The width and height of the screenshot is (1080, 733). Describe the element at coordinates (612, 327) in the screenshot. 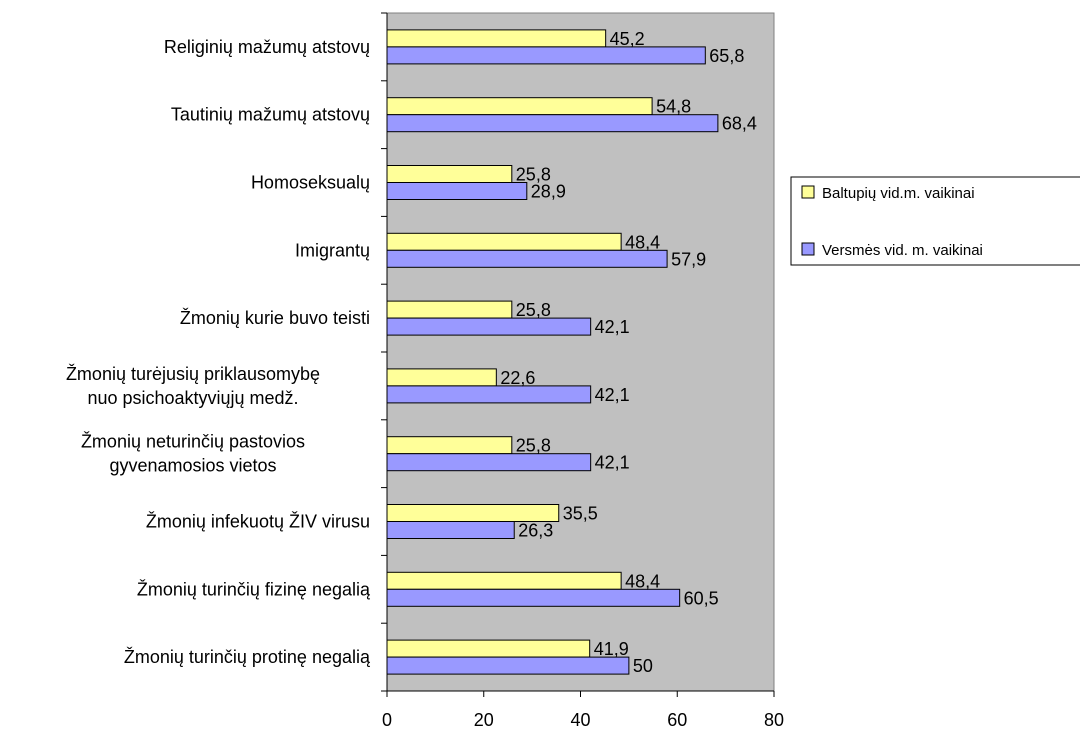

I see `value-label-series-1-cat-4: 42,1` at that location.